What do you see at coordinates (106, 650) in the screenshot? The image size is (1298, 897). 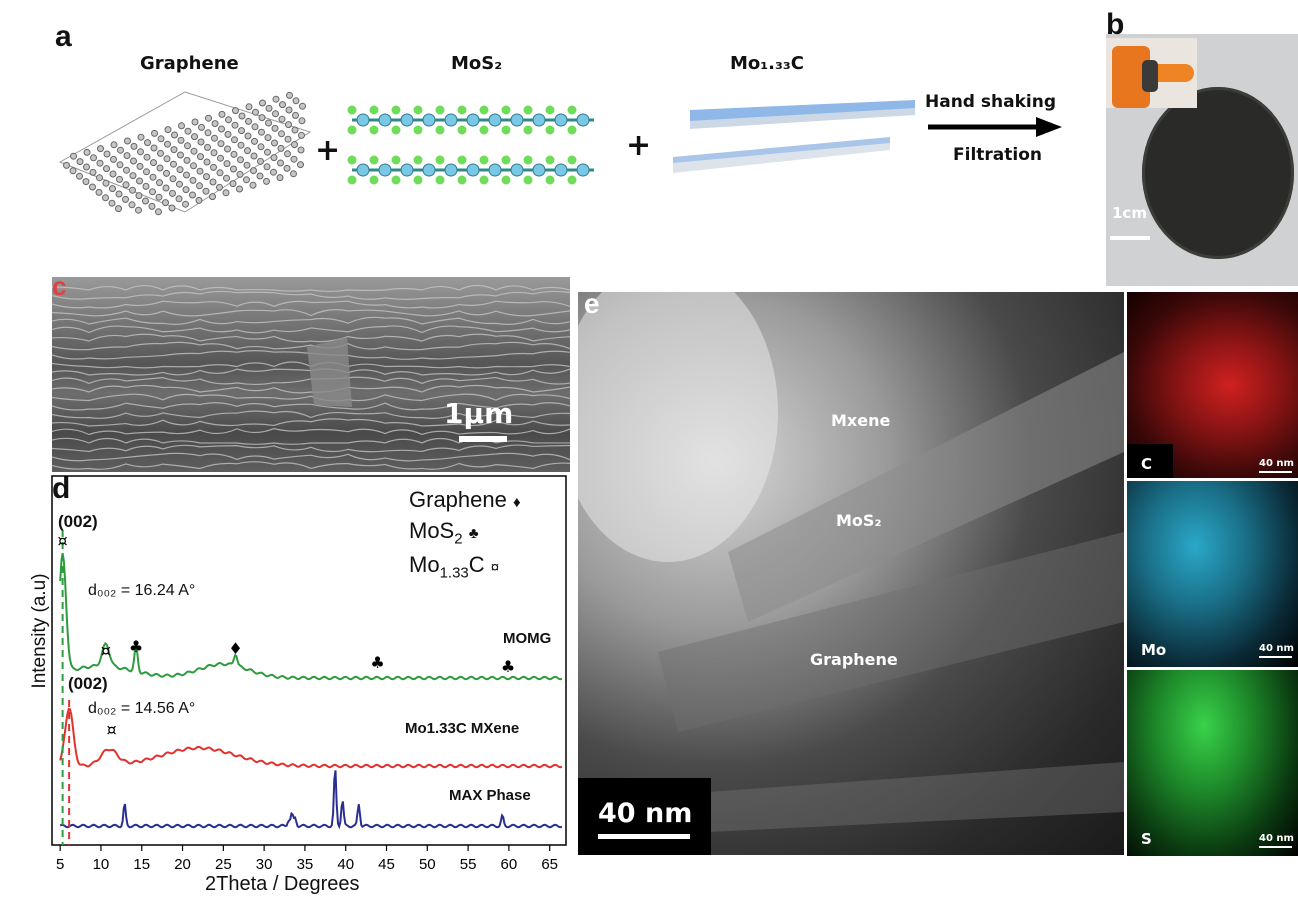 I see `peak-marker-momg-1: ¤` at bounding box center [106, 650].